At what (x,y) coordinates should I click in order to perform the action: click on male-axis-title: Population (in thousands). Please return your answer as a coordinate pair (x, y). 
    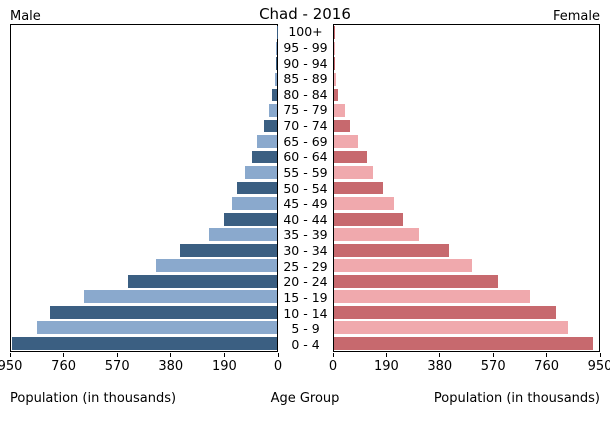
    Looking at the image, I should click on (93, 398).